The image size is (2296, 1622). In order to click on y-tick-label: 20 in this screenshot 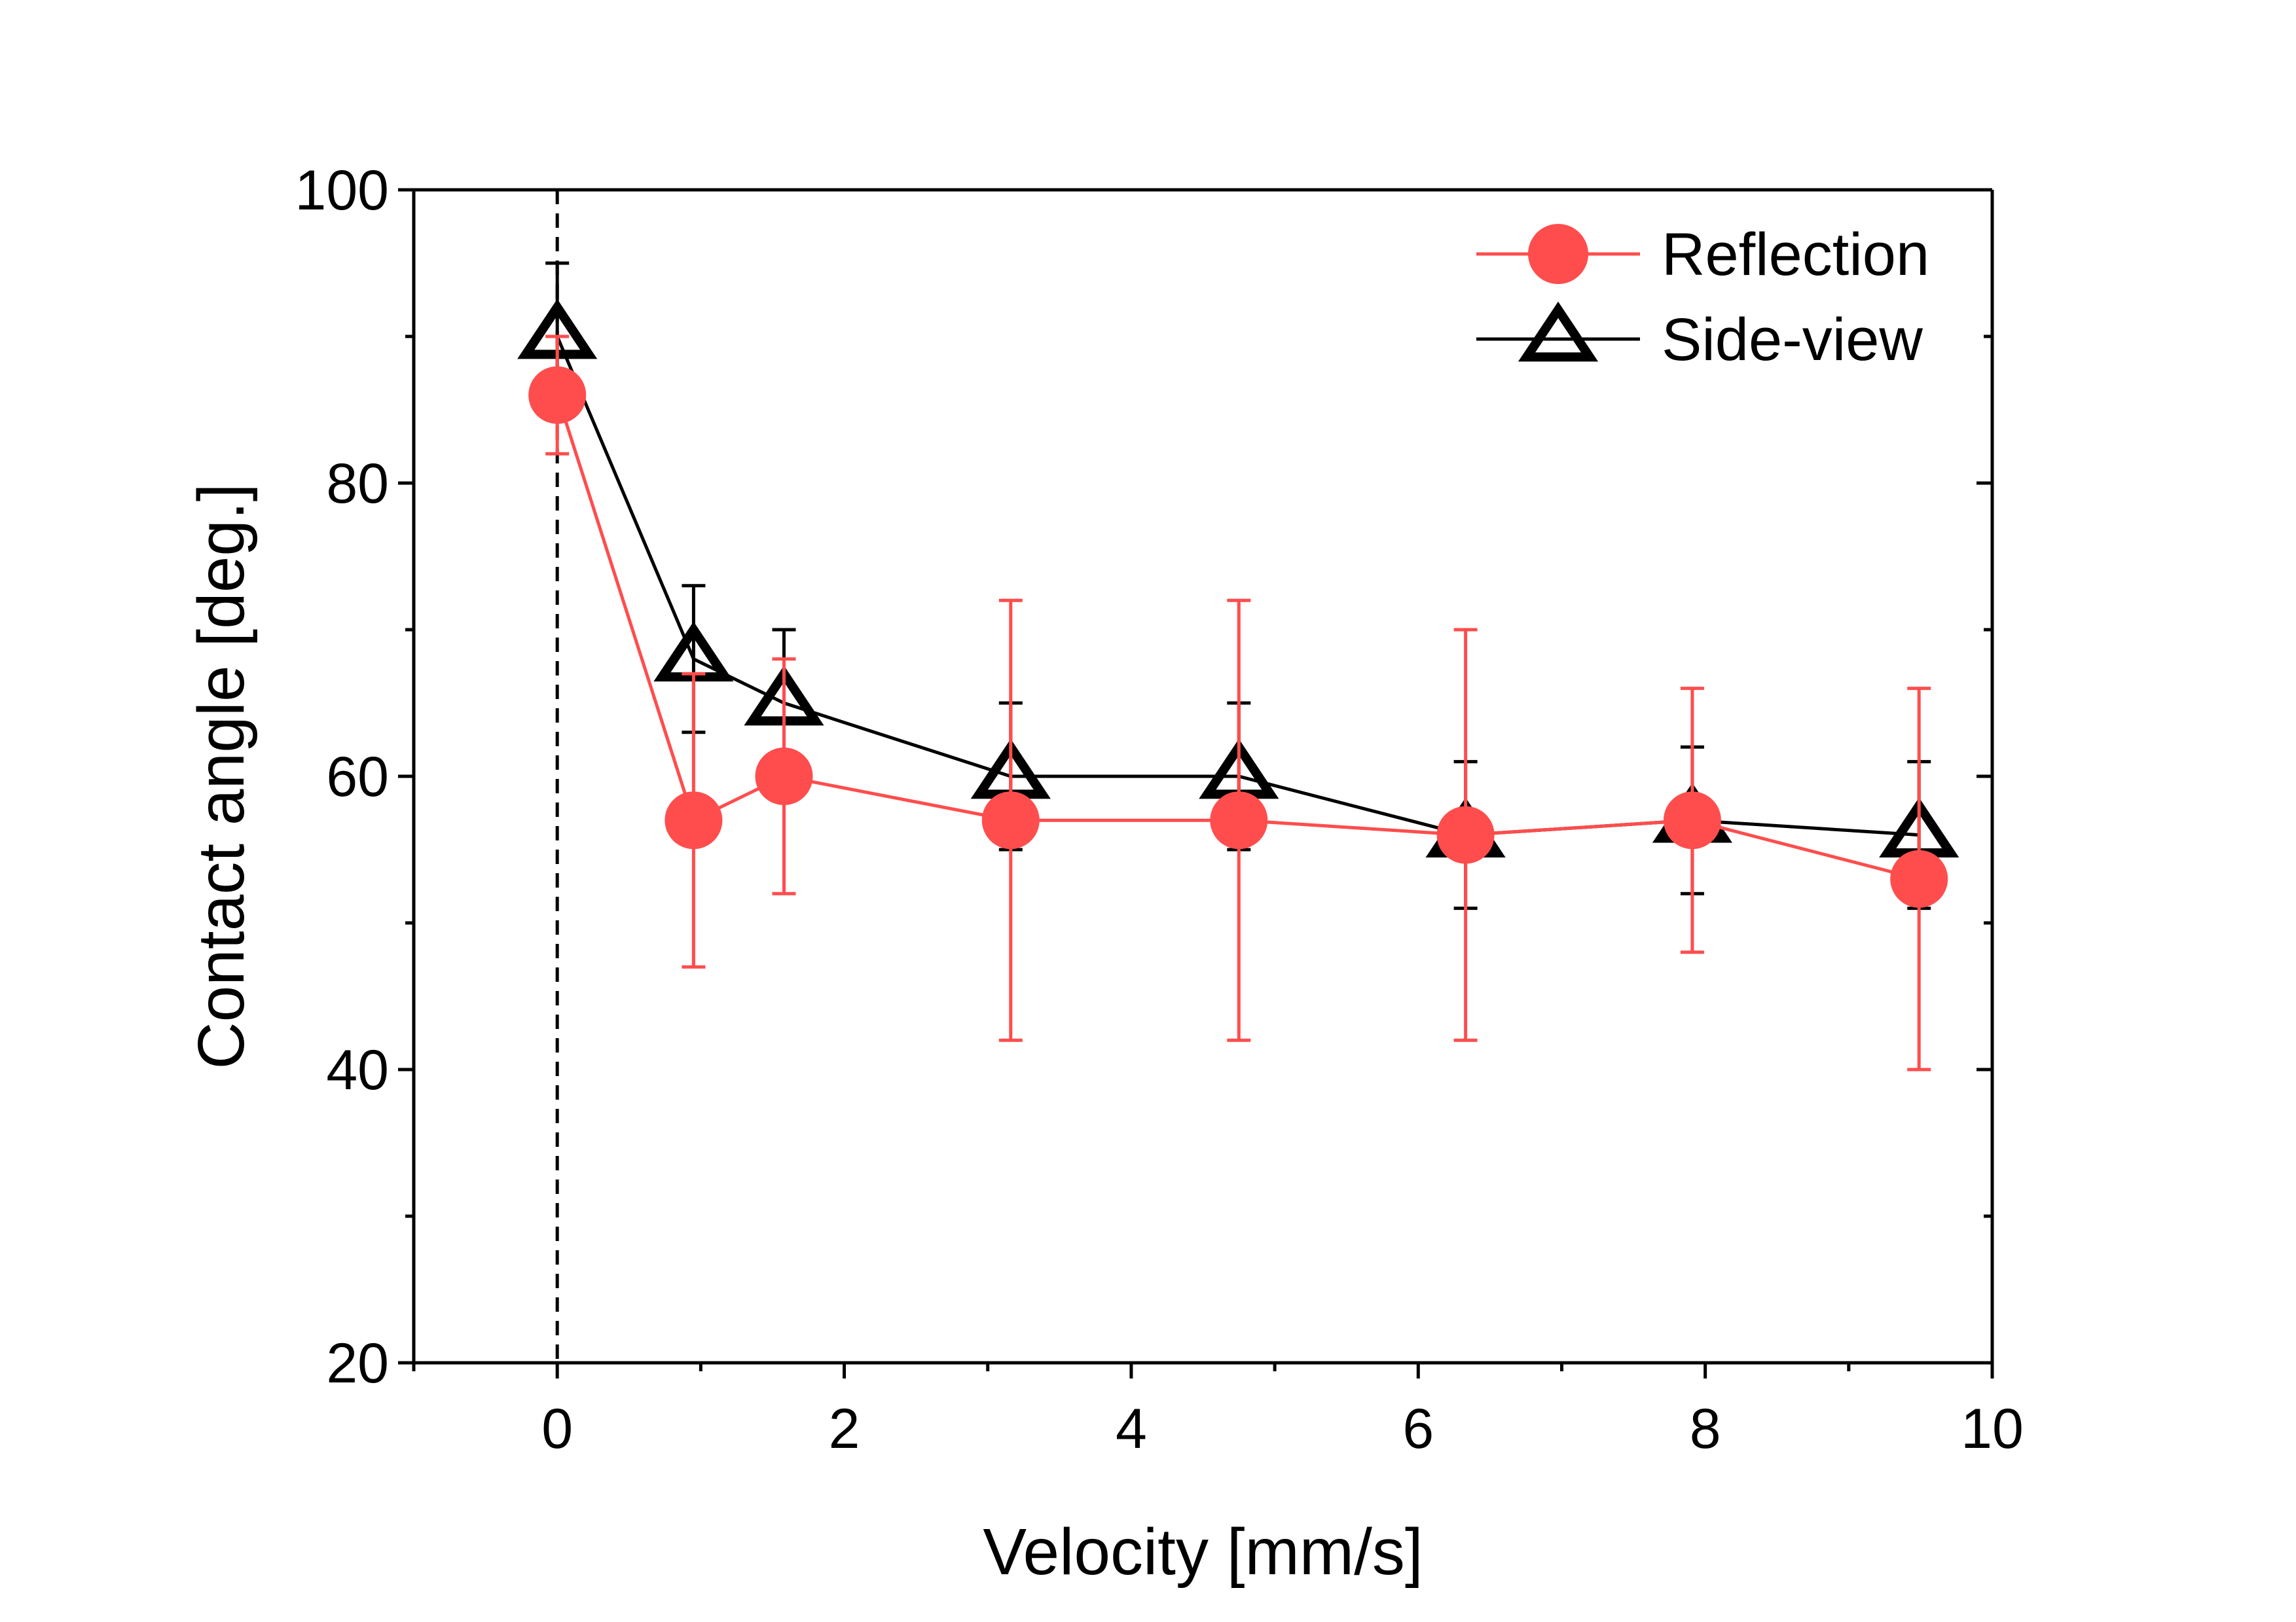, I will do `click(357, 1363)`.